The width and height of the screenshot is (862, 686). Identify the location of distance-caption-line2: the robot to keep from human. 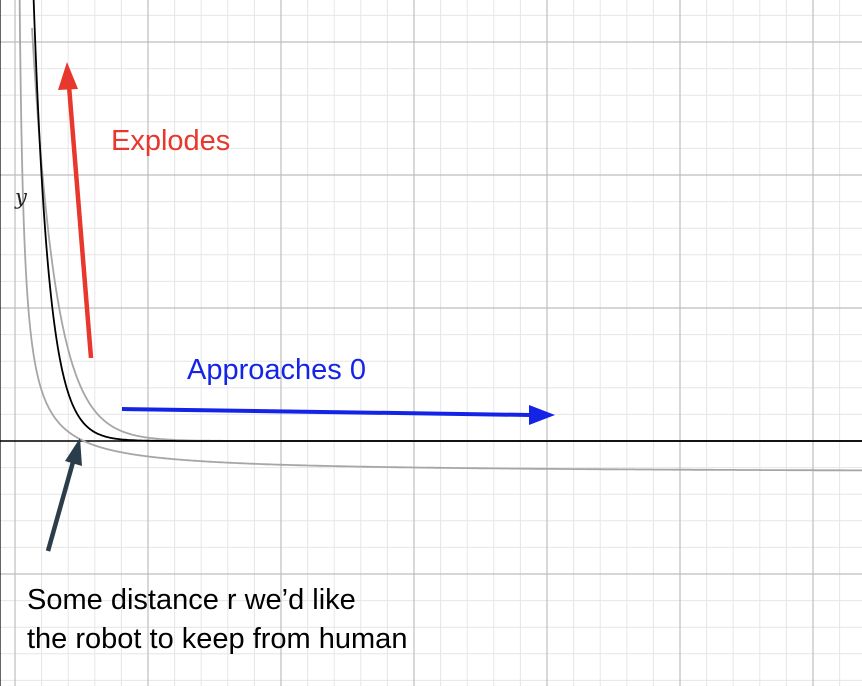
(217, 639).